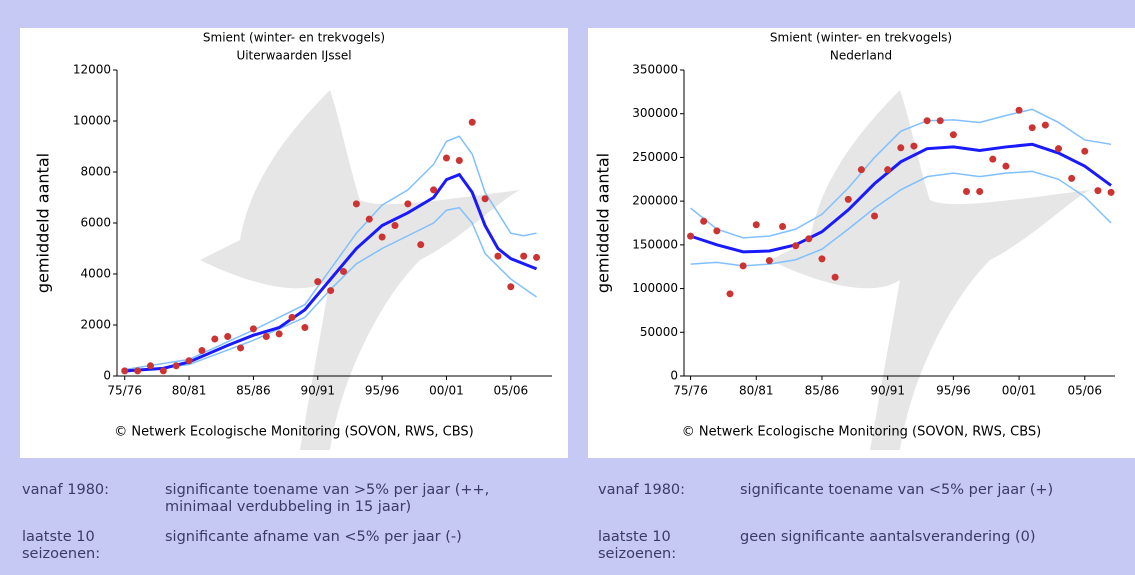  What do you see at coordinates (92, 121) in the screenshot?
I see `y-tick-label: 10000` at bounding box center [92, 121].